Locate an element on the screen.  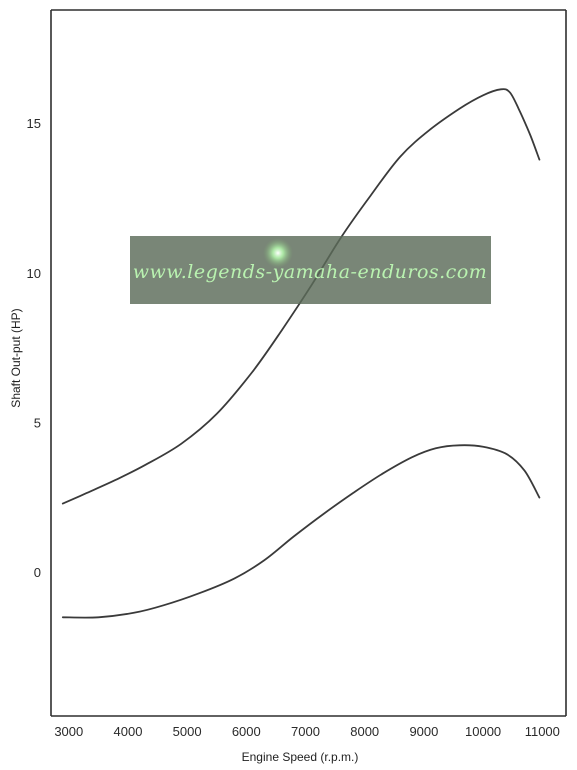
x-tick-label: 8000 is located at coordinates (364, 731).